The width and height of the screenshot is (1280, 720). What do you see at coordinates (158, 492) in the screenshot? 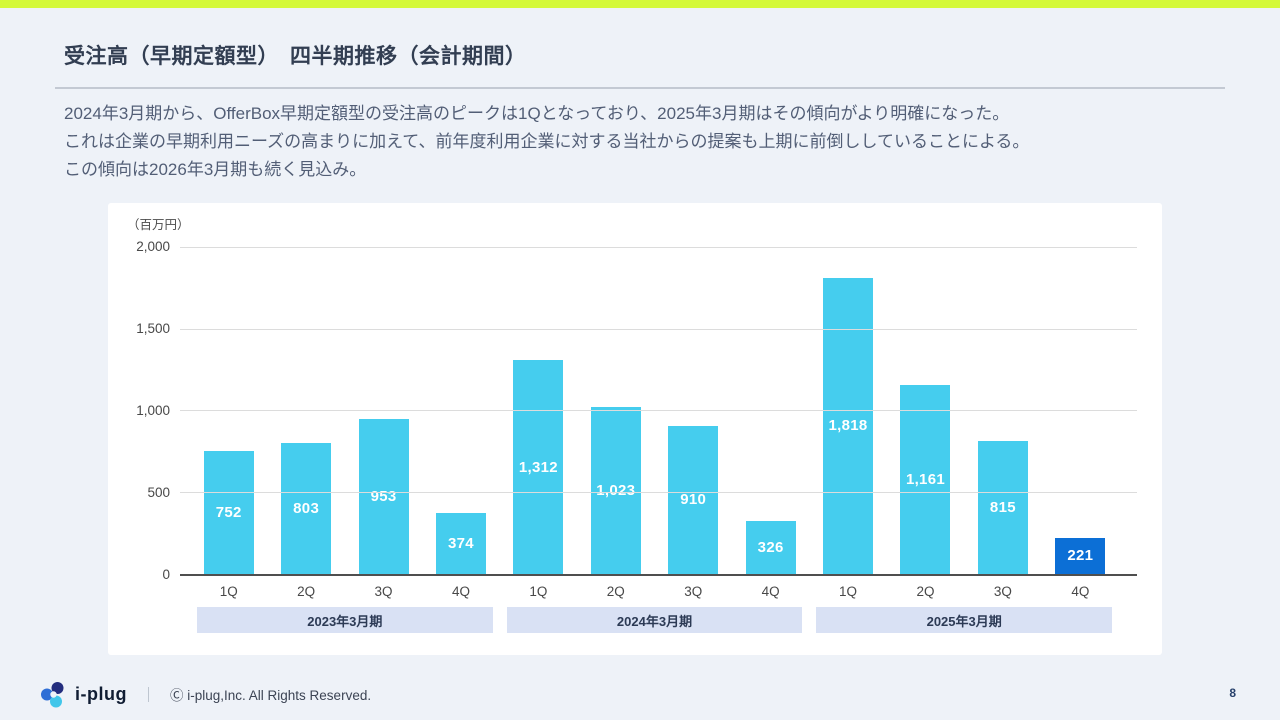
I see `y-axis-tick-label: 500` at bounding box center [158, 492].